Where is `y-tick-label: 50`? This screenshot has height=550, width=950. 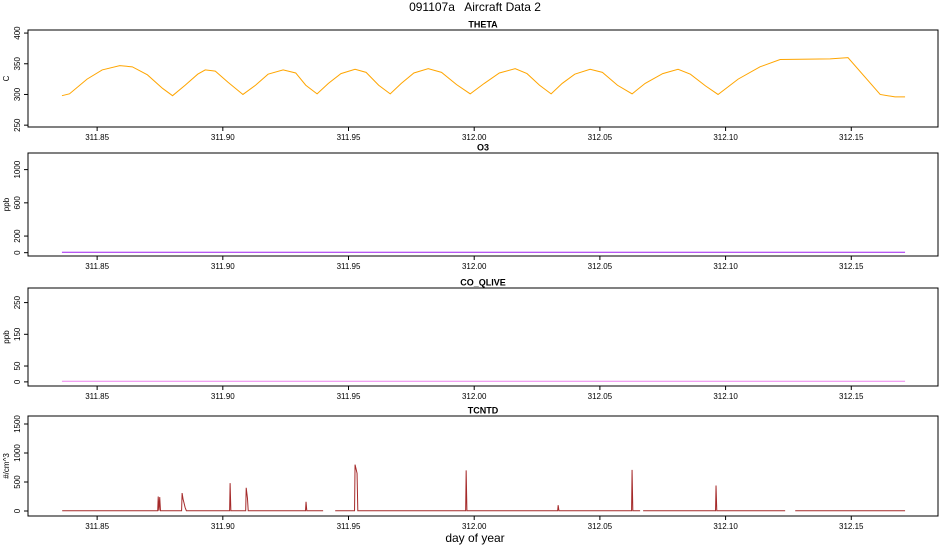
y-tick-label: 50 is located at coordinates (17, 365).